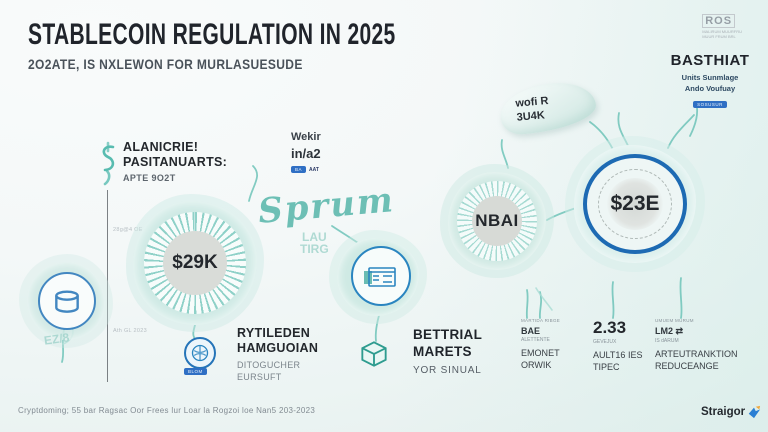 This screenshot has width=768, height=432. What do you see at coordinates (687, 366) in the screenshot?
I see `stat3-label2: REDUCEANGE` at bounding box center [687, 366].